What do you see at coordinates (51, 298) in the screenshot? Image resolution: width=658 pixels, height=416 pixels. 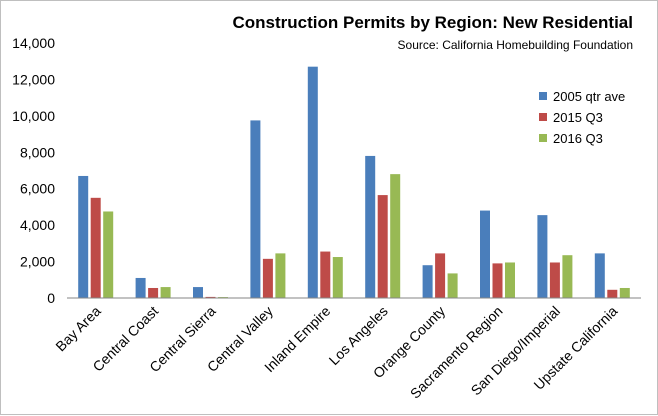 I see `y-tick-label: 0` at bounding box center [51, 298].